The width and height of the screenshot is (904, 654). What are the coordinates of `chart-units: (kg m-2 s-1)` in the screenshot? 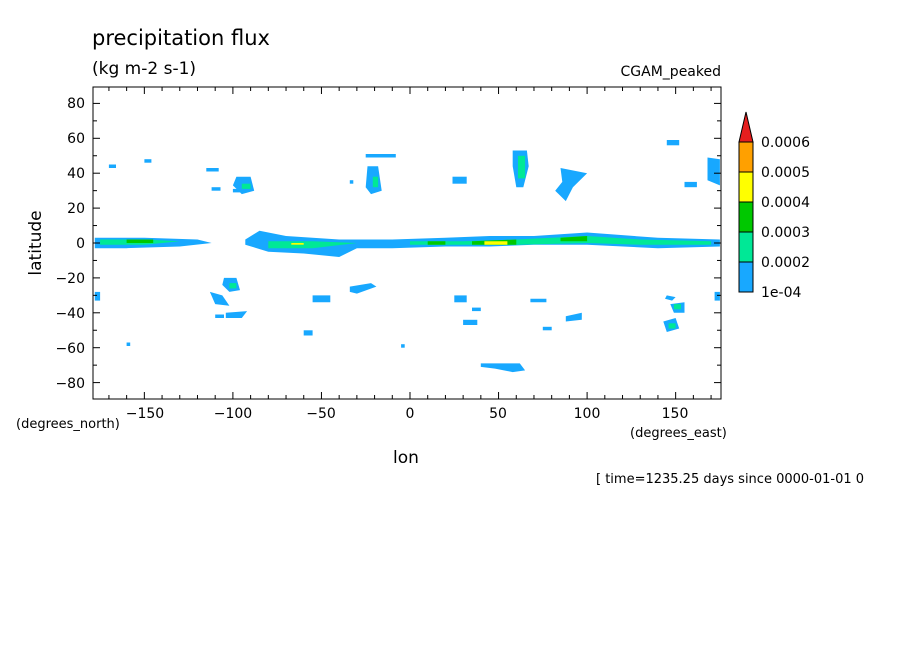 It's located at (144, 69).